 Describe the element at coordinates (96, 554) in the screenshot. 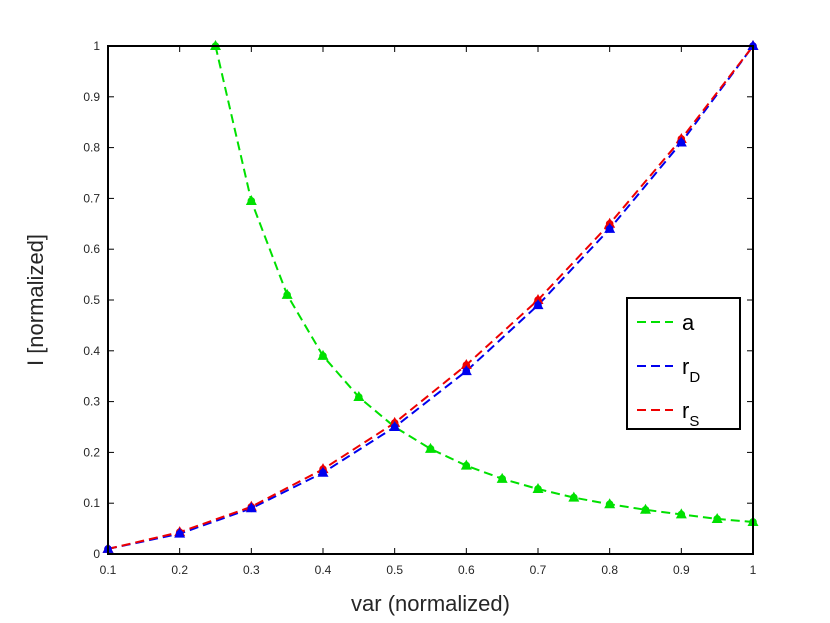

I see `y-tick-label: 0` at that location.